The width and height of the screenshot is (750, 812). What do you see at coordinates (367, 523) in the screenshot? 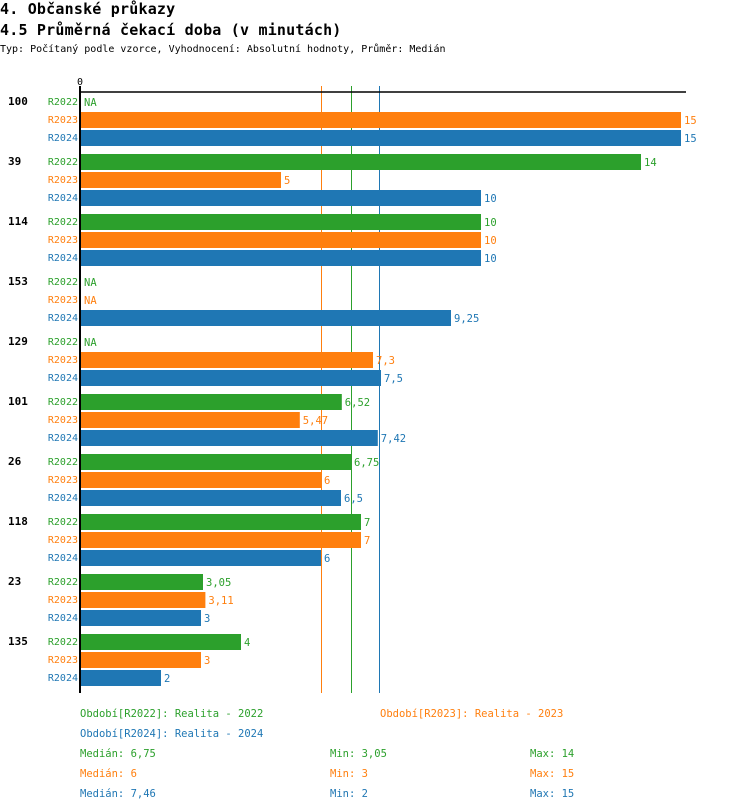
I see `data-label: 7` at bounding box center [367, 523].